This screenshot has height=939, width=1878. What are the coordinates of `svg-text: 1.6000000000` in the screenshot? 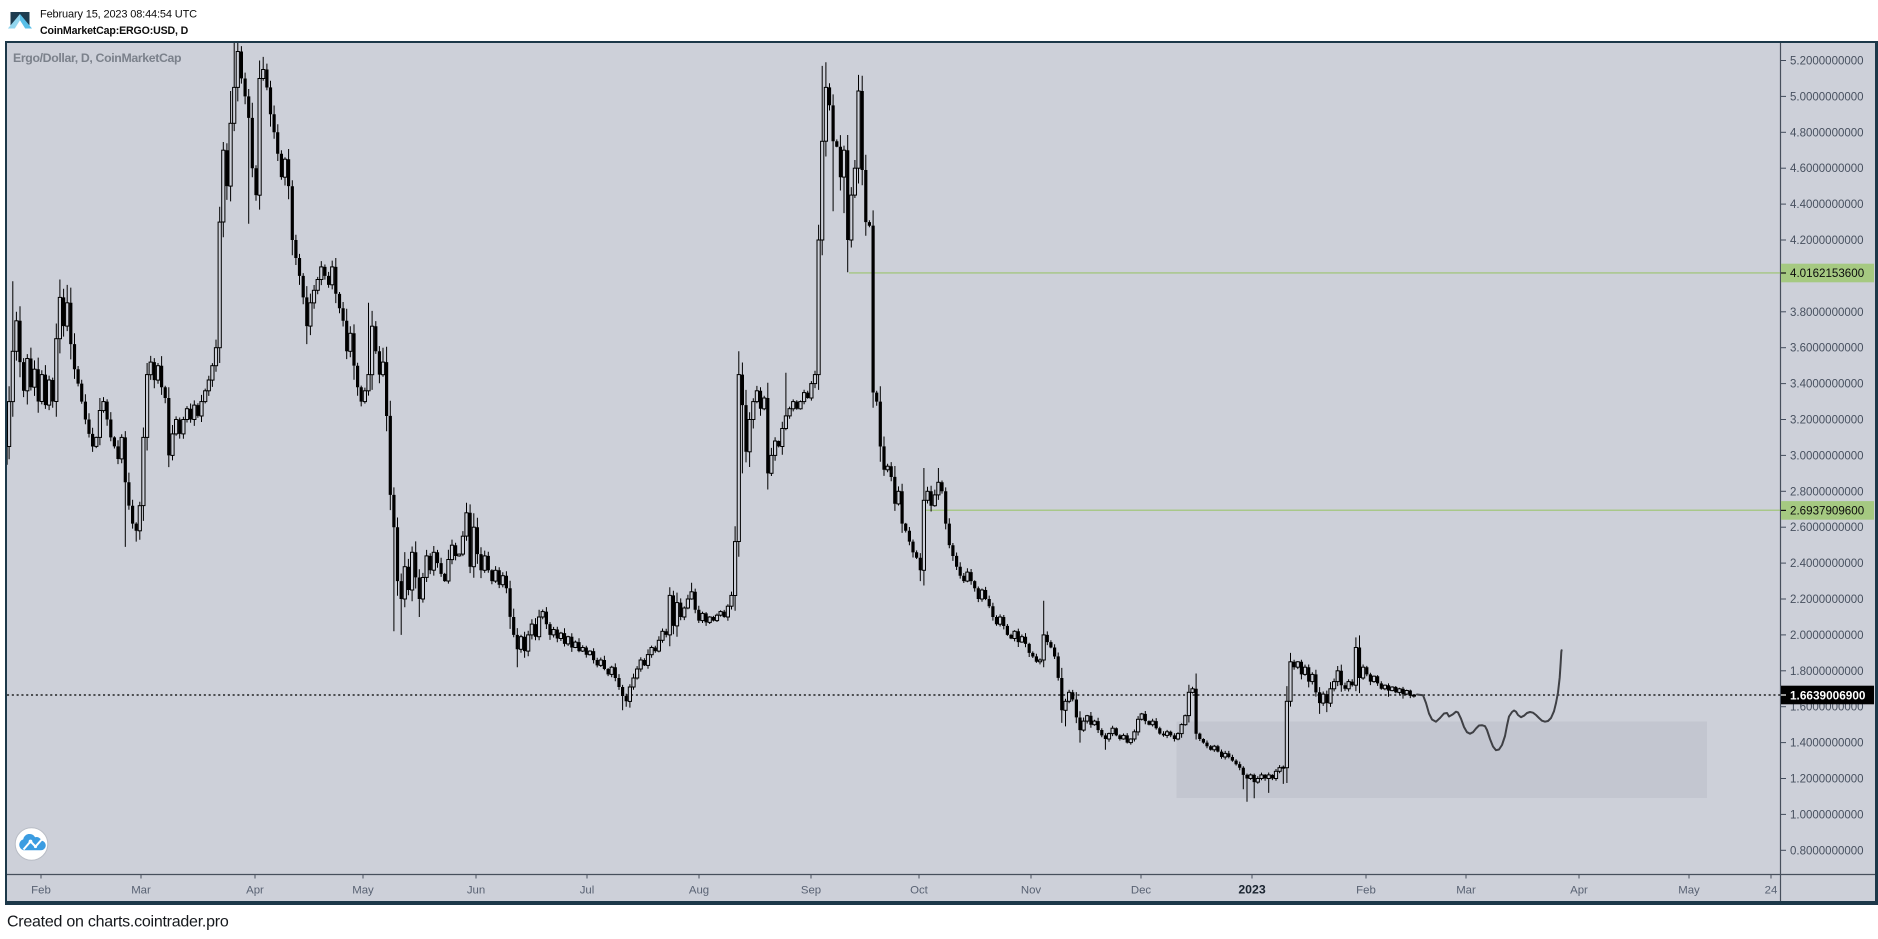 It's located at (1827, 708).